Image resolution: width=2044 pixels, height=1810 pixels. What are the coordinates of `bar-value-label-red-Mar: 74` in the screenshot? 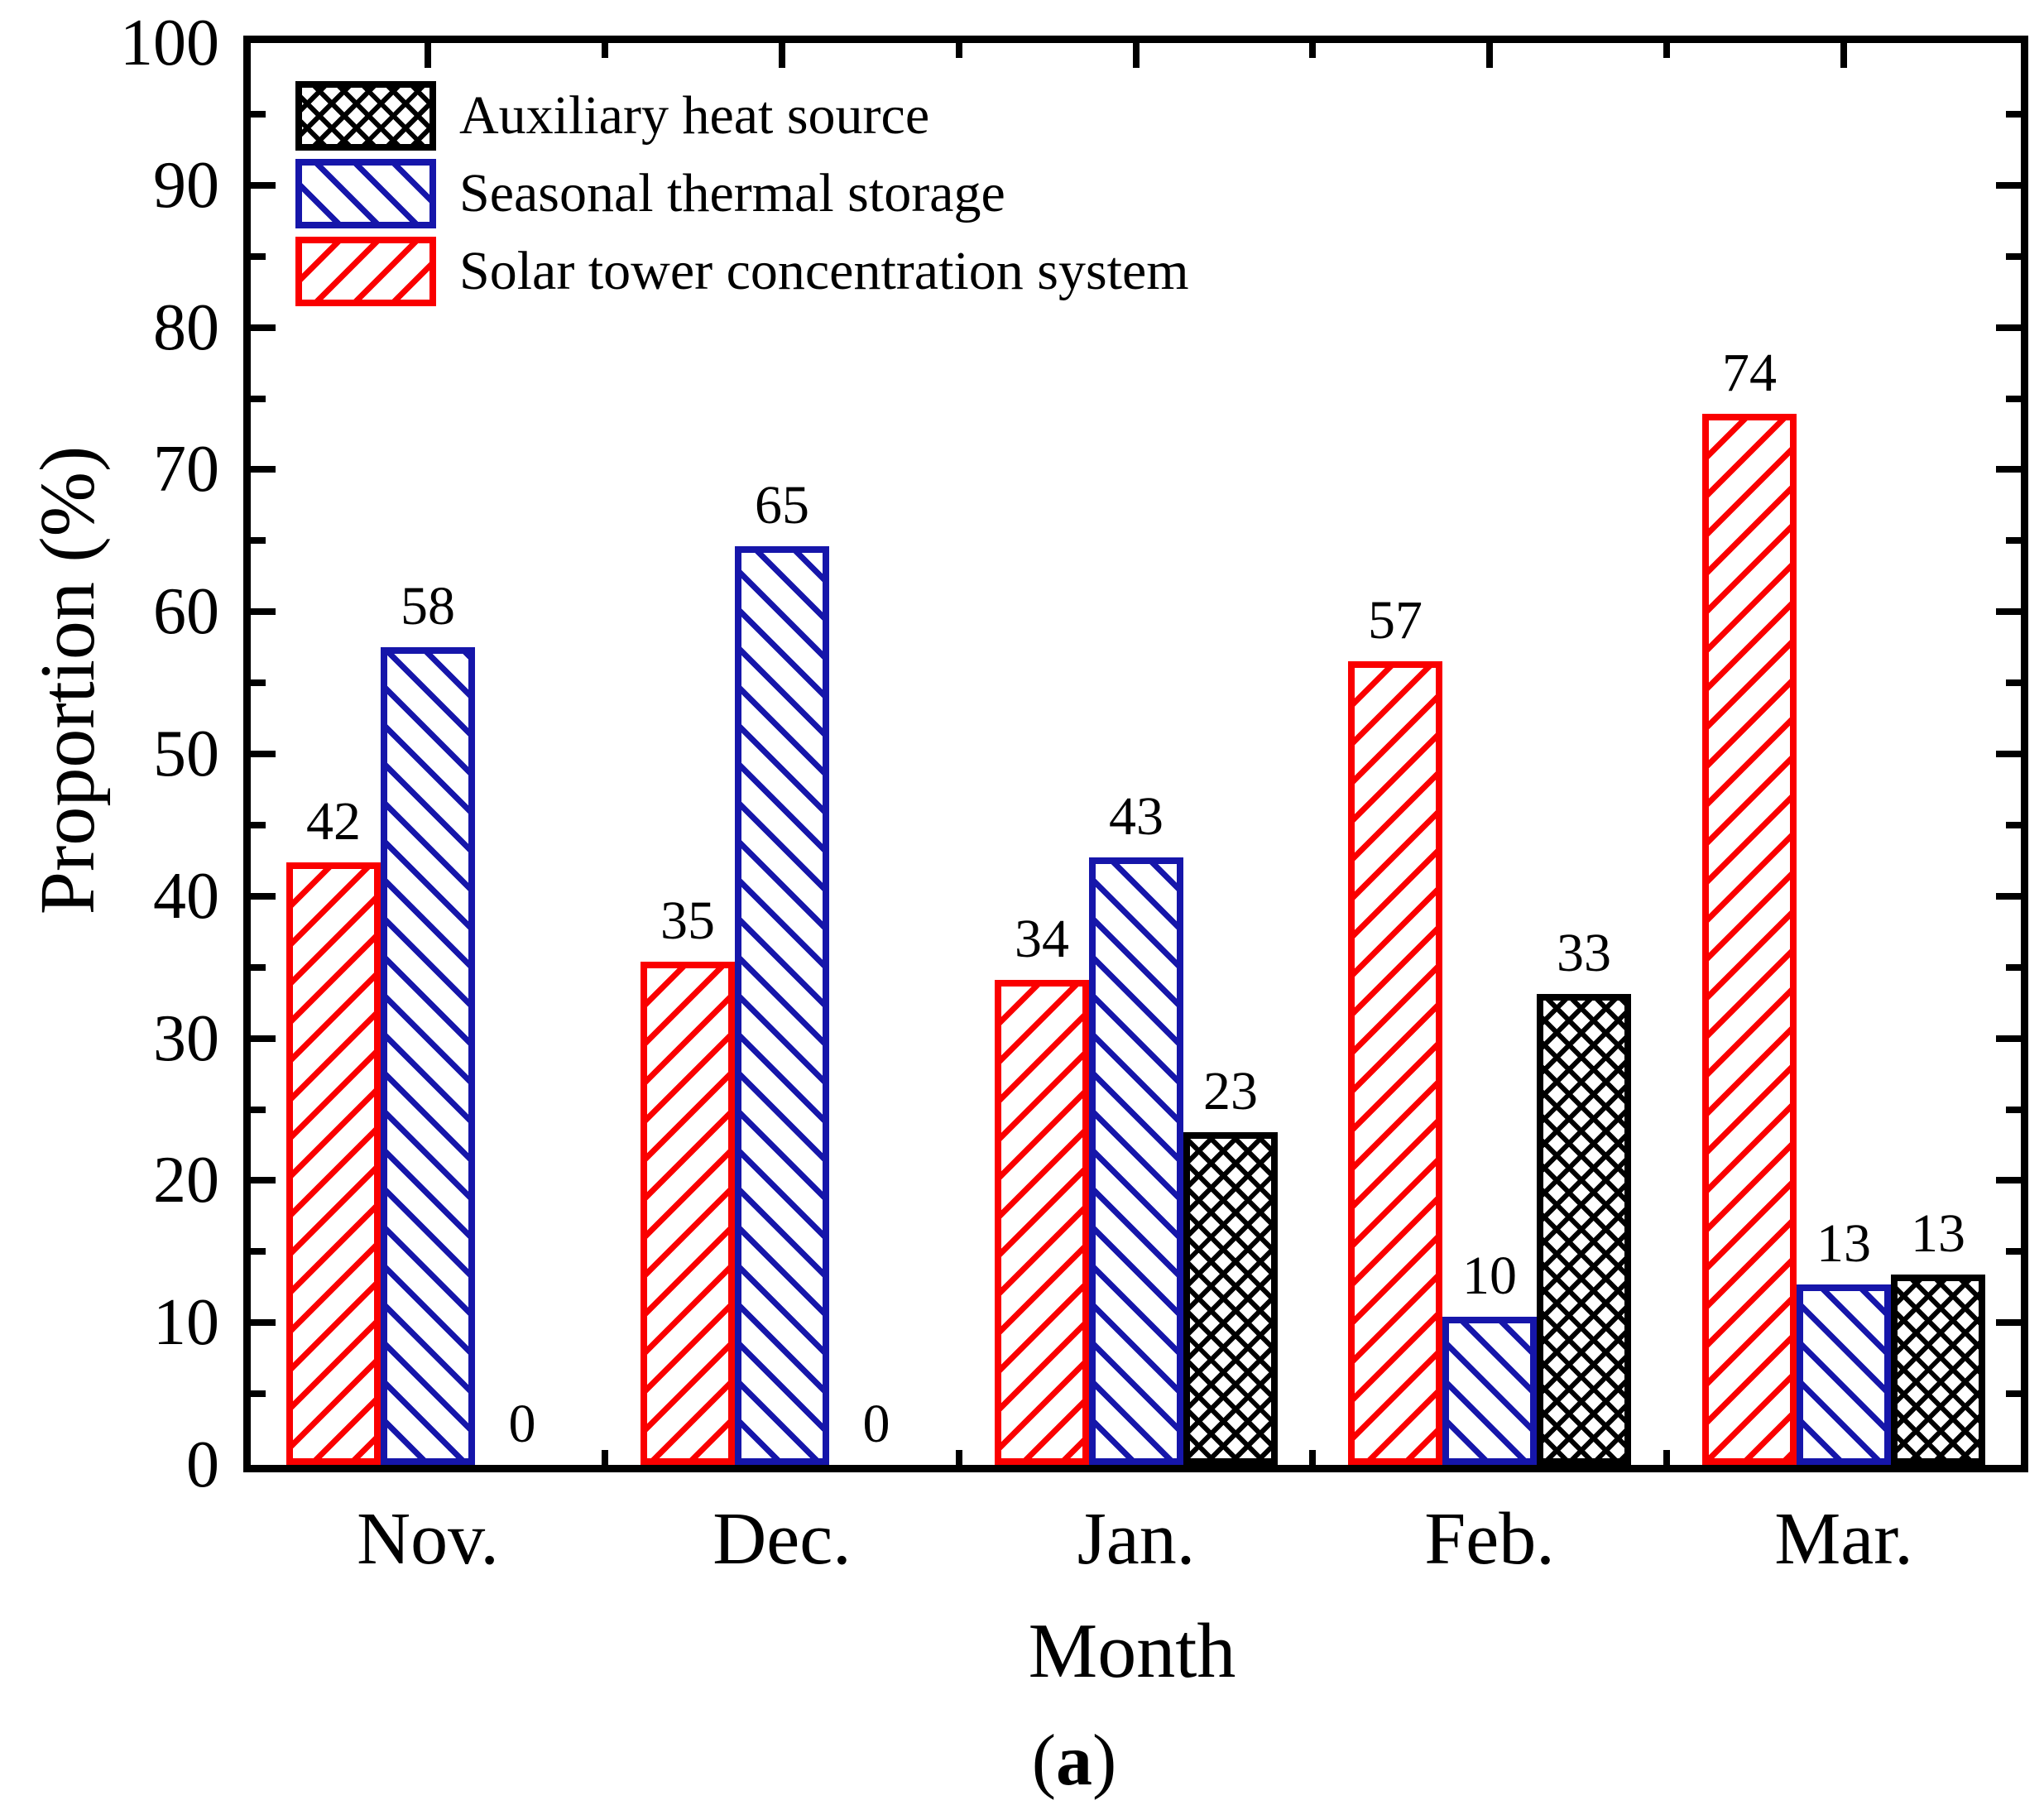 It's located at (1749, 373).